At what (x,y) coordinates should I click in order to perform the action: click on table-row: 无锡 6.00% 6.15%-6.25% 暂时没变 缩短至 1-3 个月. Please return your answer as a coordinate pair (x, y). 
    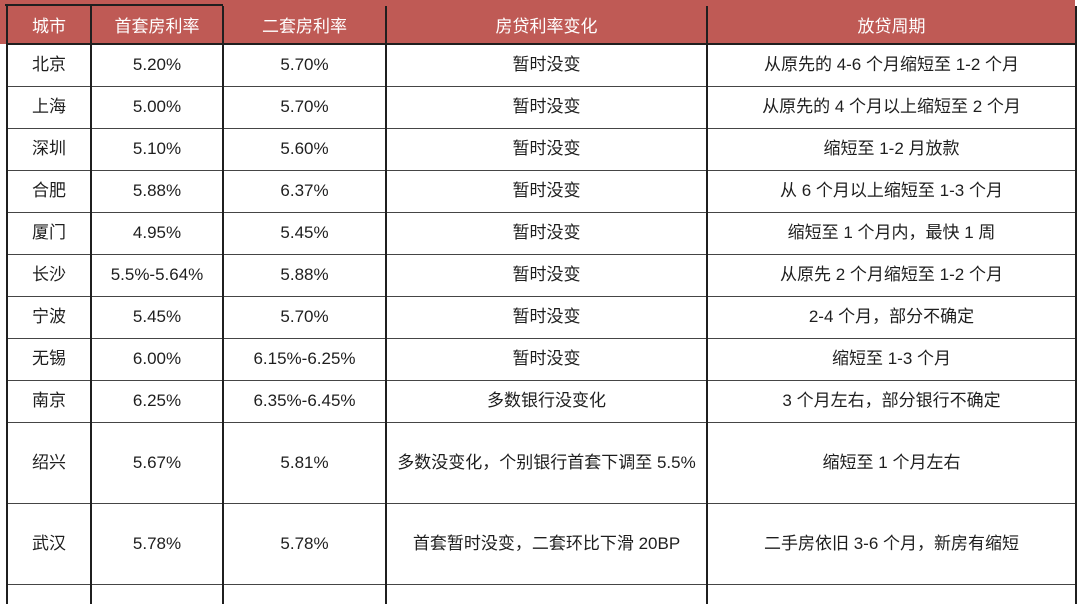
    Looking at the image, I should click on (541, 358).